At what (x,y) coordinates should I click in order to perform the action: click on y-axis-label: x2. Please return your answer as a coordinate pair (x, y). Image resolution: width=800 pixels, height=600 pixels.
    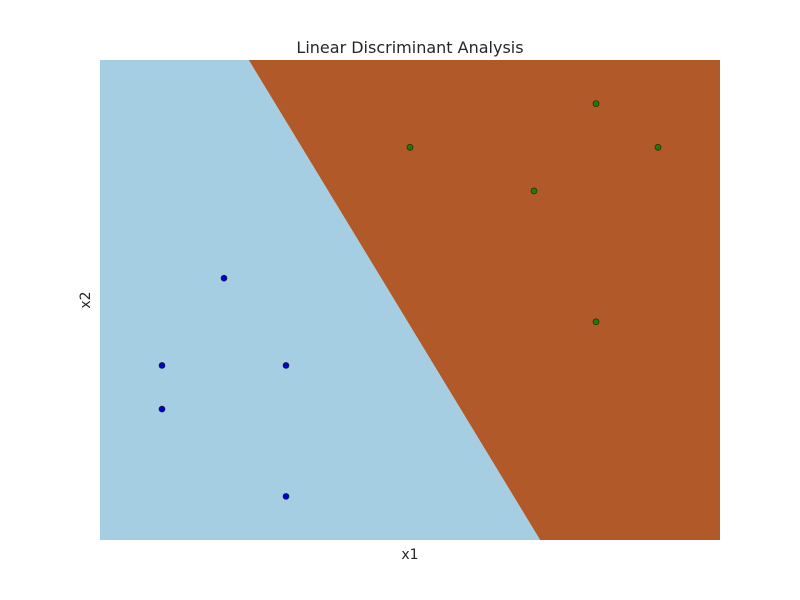
    Looking at the image, I should click on (86, 299).